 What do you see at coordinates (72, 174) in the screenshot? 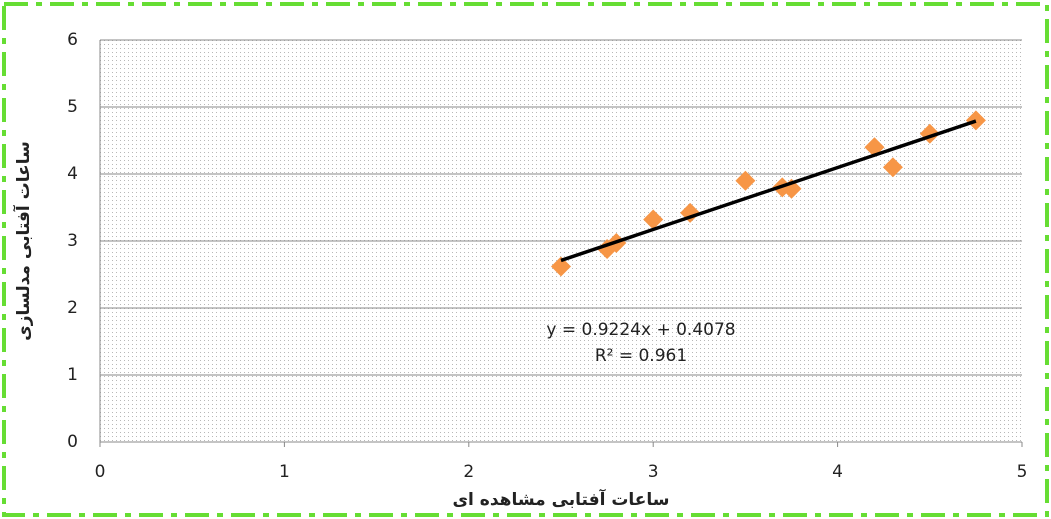
I see `y-tick-label: 4` at bounding box center [72, 174].